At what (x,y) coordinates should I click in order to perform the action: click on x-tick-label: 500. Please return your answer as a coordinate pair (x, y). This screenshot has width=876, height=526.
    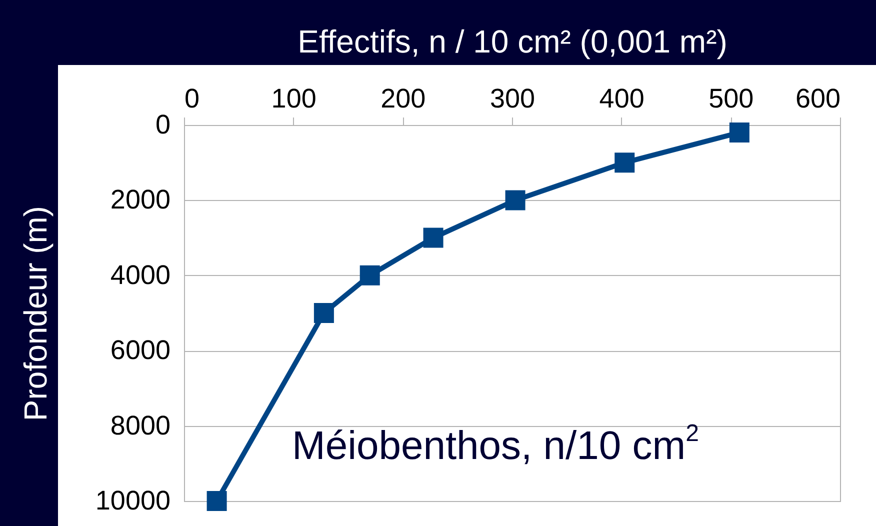
    Looking at the image, I should click on (731, 99).